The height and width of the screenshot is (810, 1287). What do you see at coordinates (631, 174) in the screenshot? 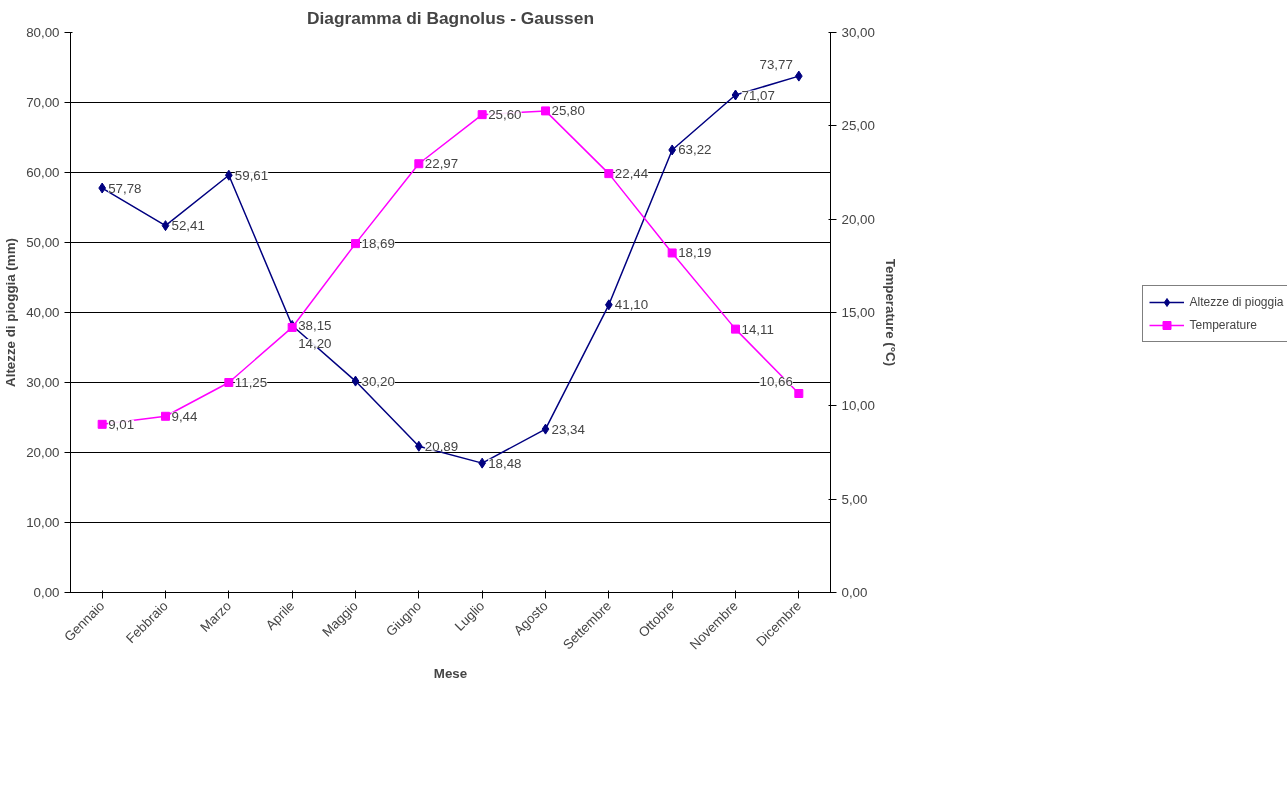
I see `data-label: 22,44` at bounding box center [631, 174].